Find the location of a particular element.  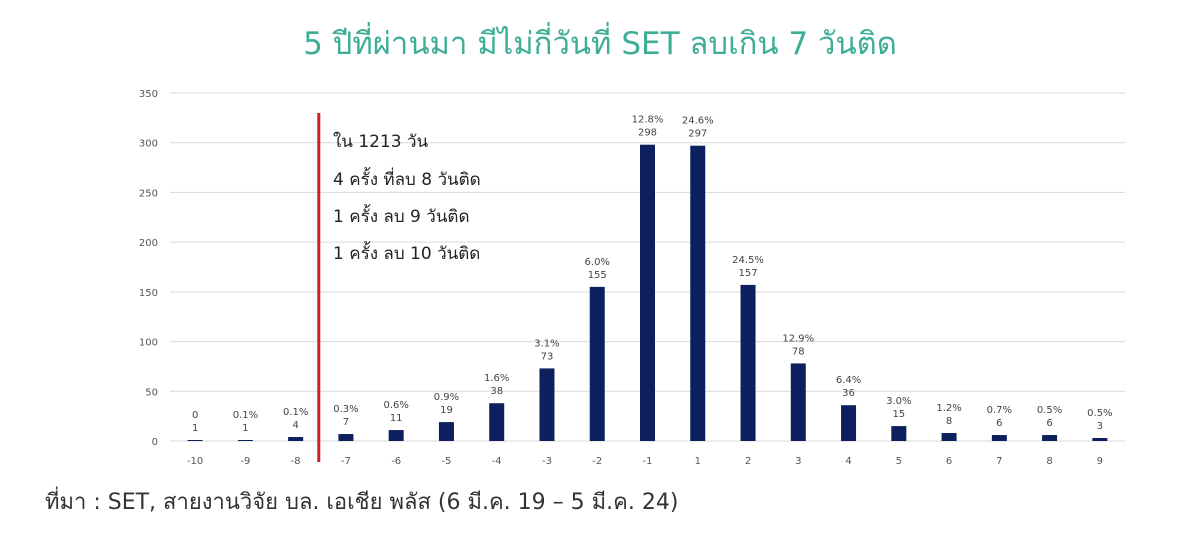

y-tick-label: 150 is located at coordinates (148, 293).